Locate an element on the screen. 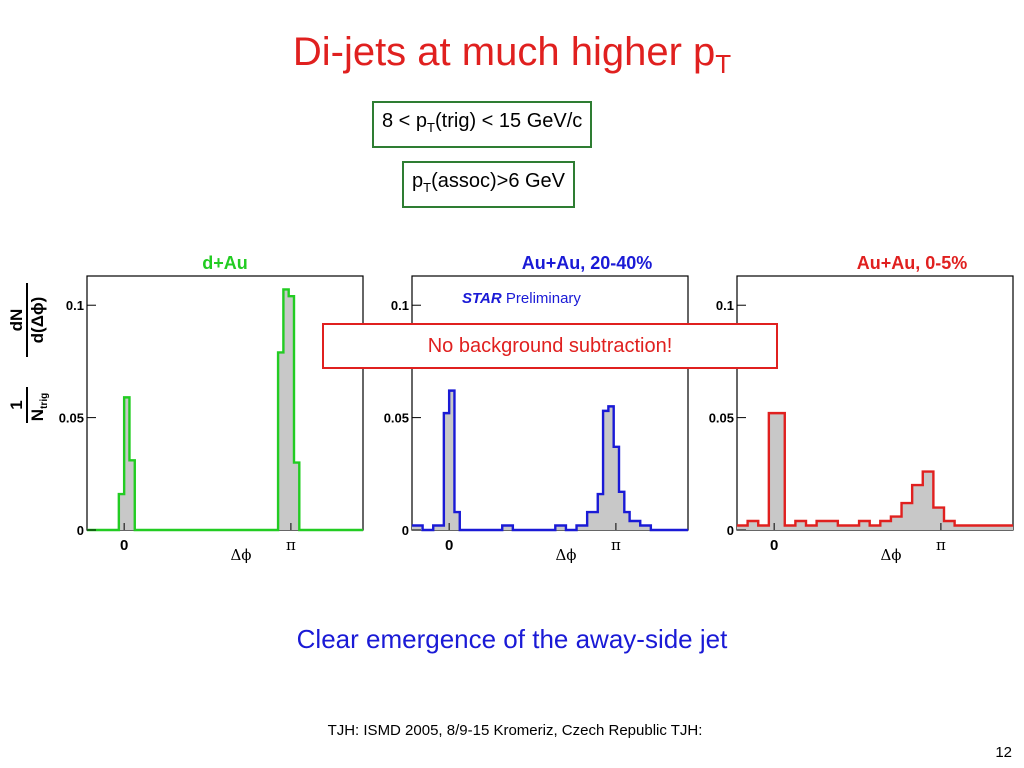 Image resolution: width=1024 pixels, height=768 pixels. histogram-panel-3: 0 0.05 0.1 0 π Δϕ Au+Au, 0-5% is located at coordinates (861, 408).